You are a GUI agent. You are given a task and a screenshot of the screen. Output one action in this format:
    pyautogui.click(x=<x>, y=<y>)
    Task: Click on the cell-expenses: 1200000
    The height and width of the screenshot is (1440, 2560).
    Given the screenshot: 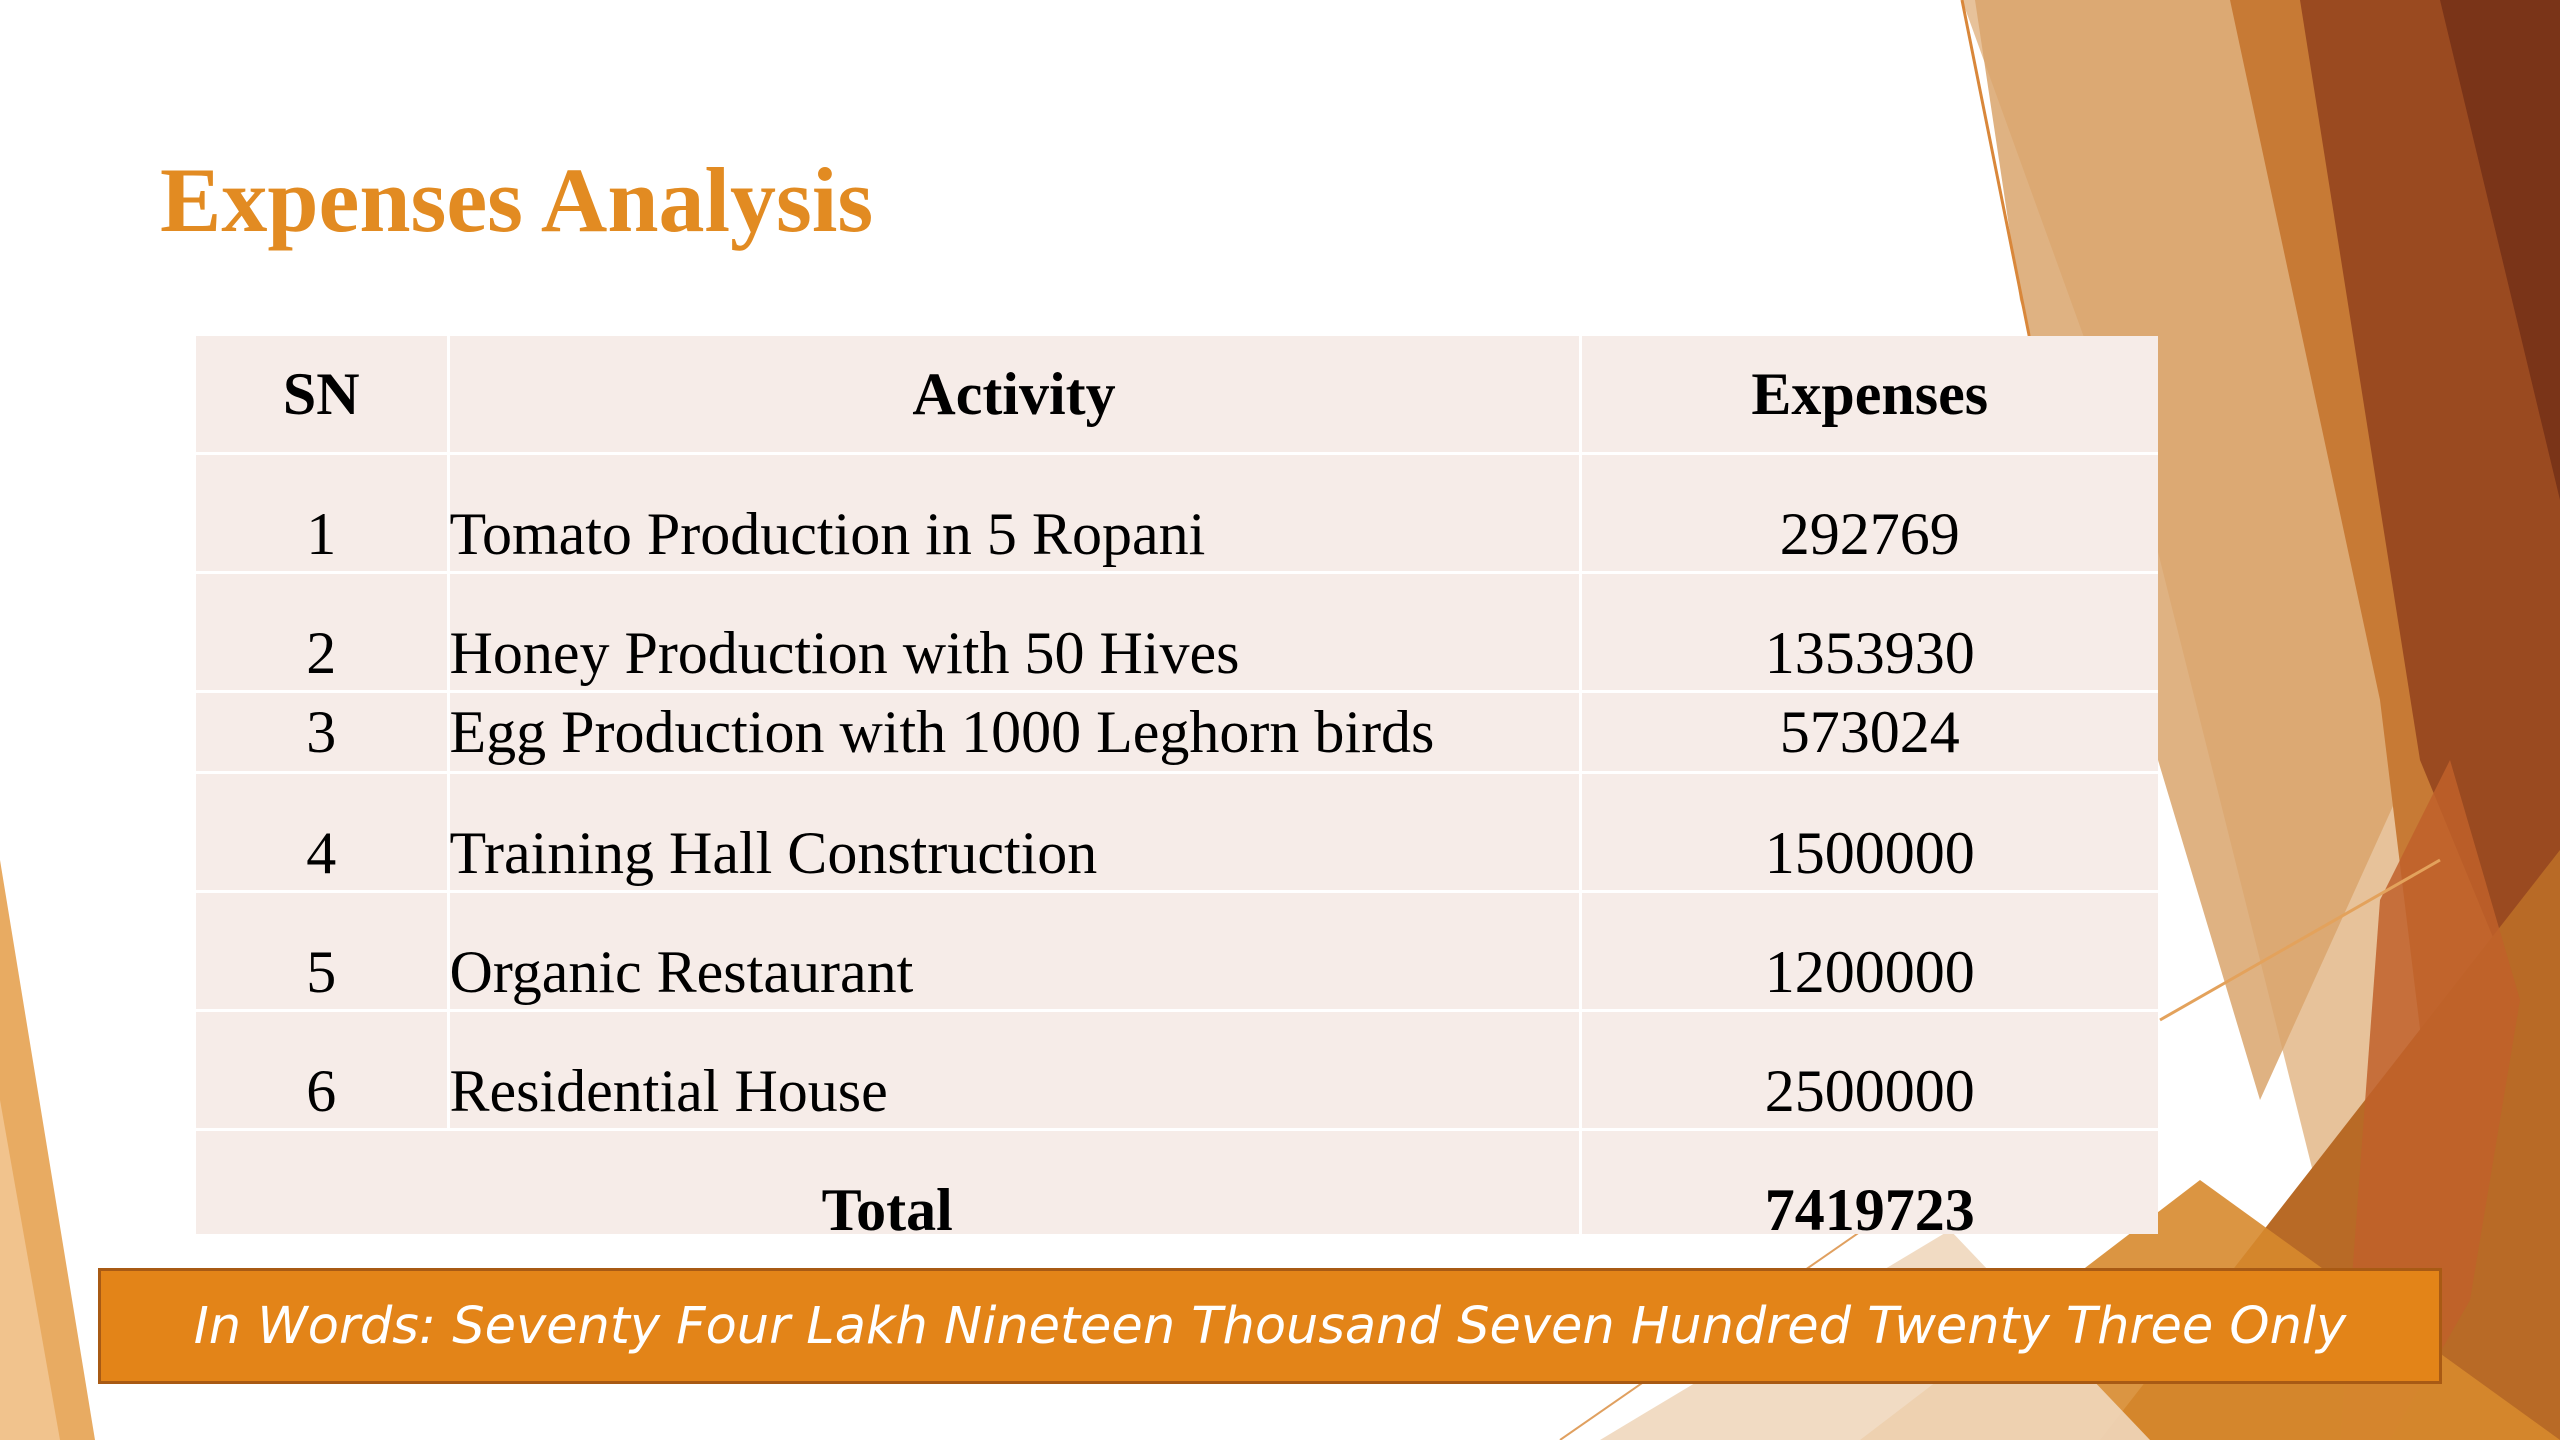 What is the action you would take?
    pyautogui.click(x=1869, y=950)
    